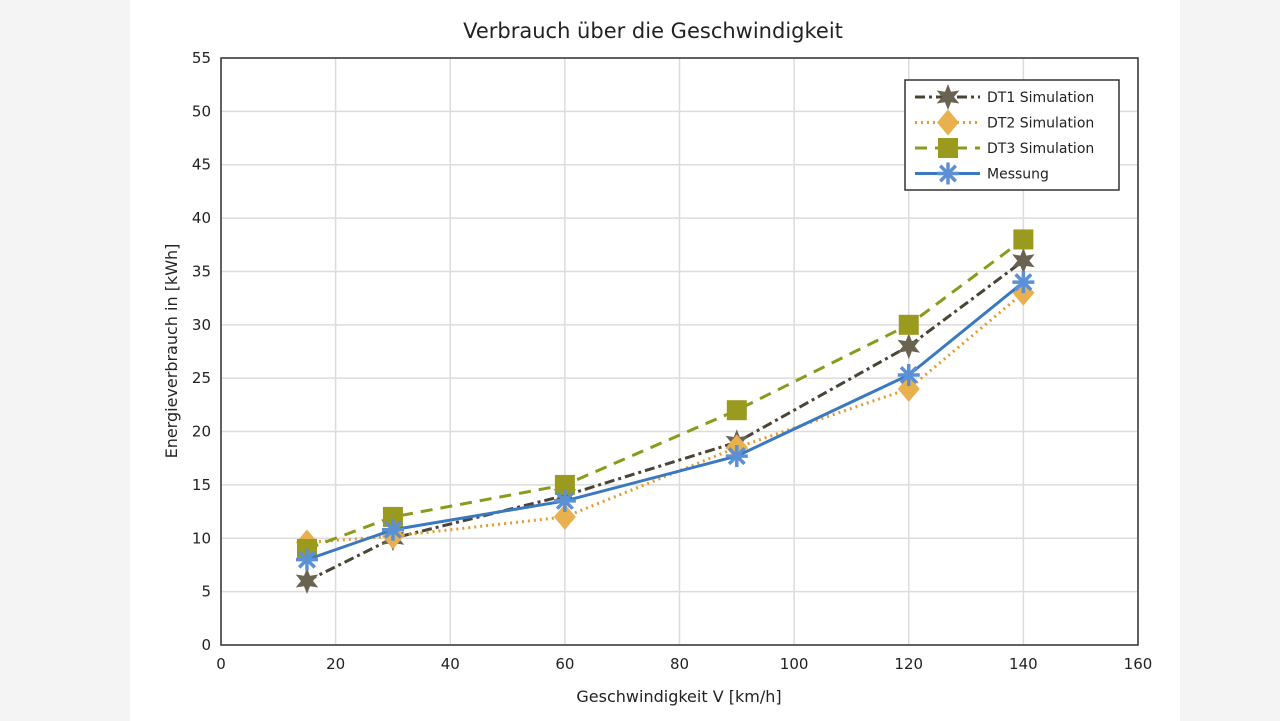 This screenshot has width=1280, height=721. I want to click on x-tick-label: 40, so click(450, 664).